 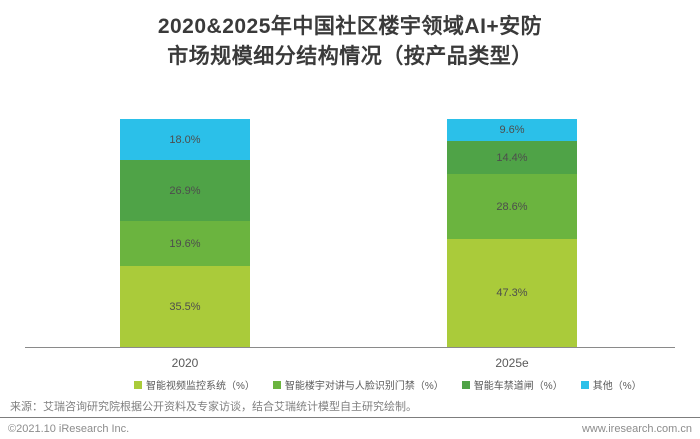 What do you see at coordinates (350, 347) in the screenshot?
I see `x-axis-line` at bounding box center [350, 347].